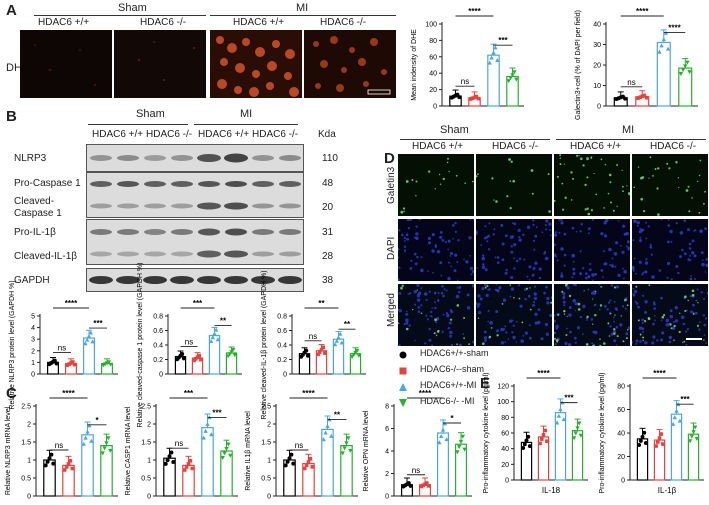  What do you see at coordinates (8, 450) in the screenshot?
I see `chart-ylabel: Relative NLRP3 mRNA level` at bounding box center [8, 450].